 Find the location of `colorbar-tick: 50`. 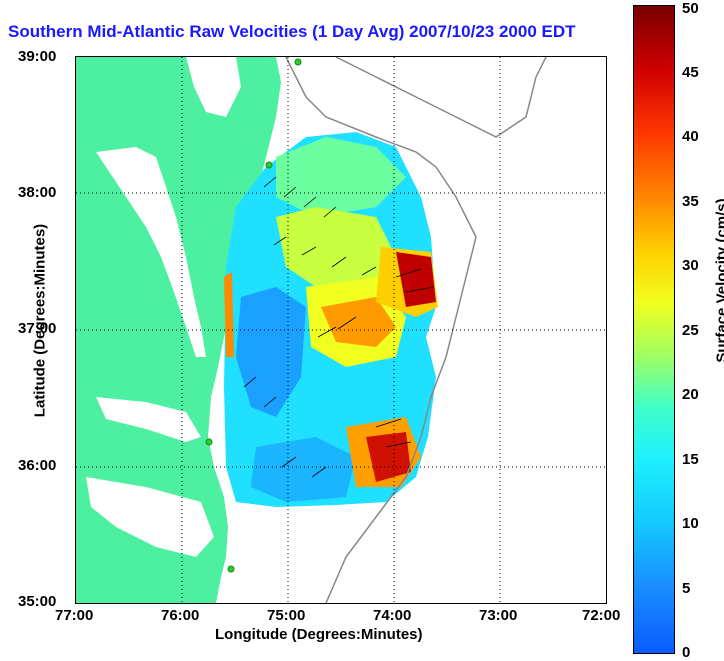

colorbar-tick: 50 is located at coordinates (690, 8).